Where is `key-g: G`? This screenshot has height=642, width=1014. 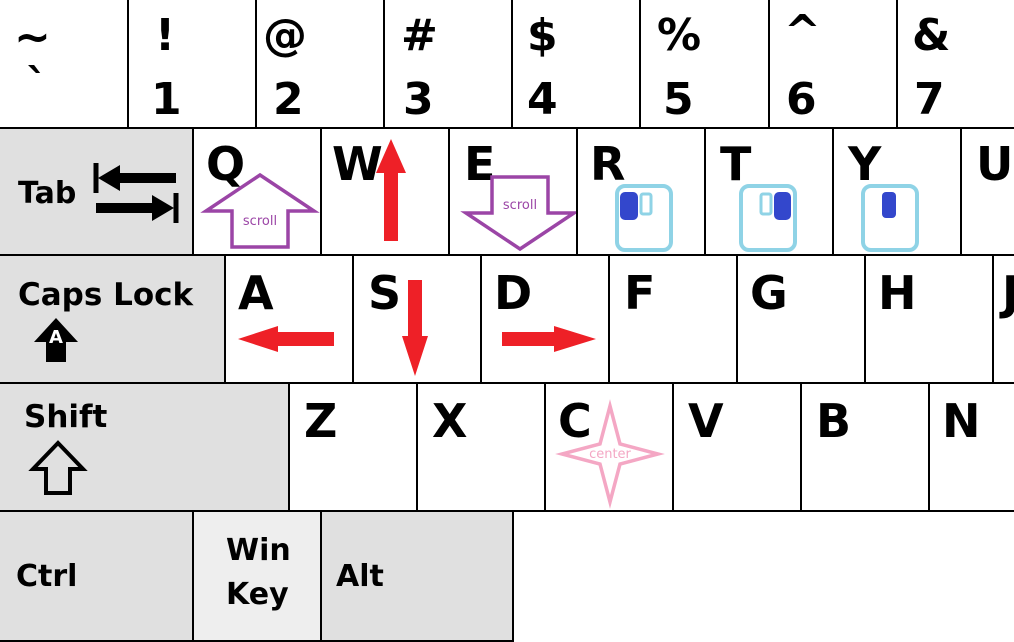
key-g: G is located at coordinates (801, 319).